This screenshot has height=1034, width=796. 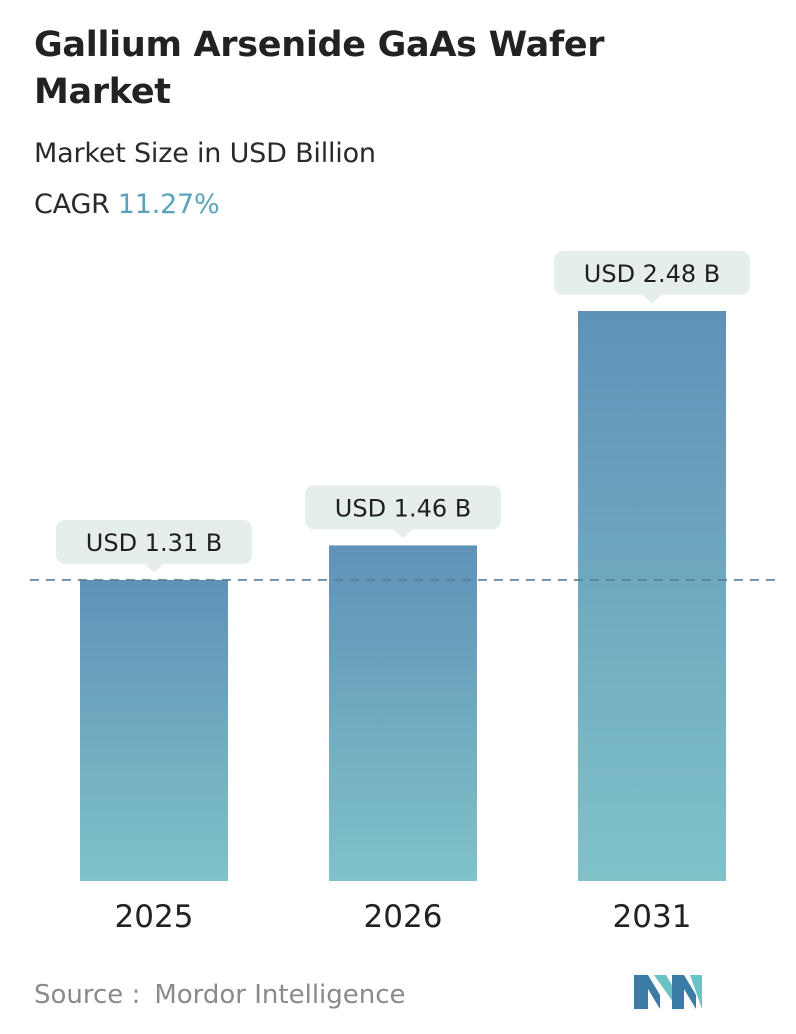 What do you see at coordinates (319, 68) in the screenshot?
I see `chart-title: Gallium Arsenide GaAs Wafer Market` at bounding box center [319, 68].